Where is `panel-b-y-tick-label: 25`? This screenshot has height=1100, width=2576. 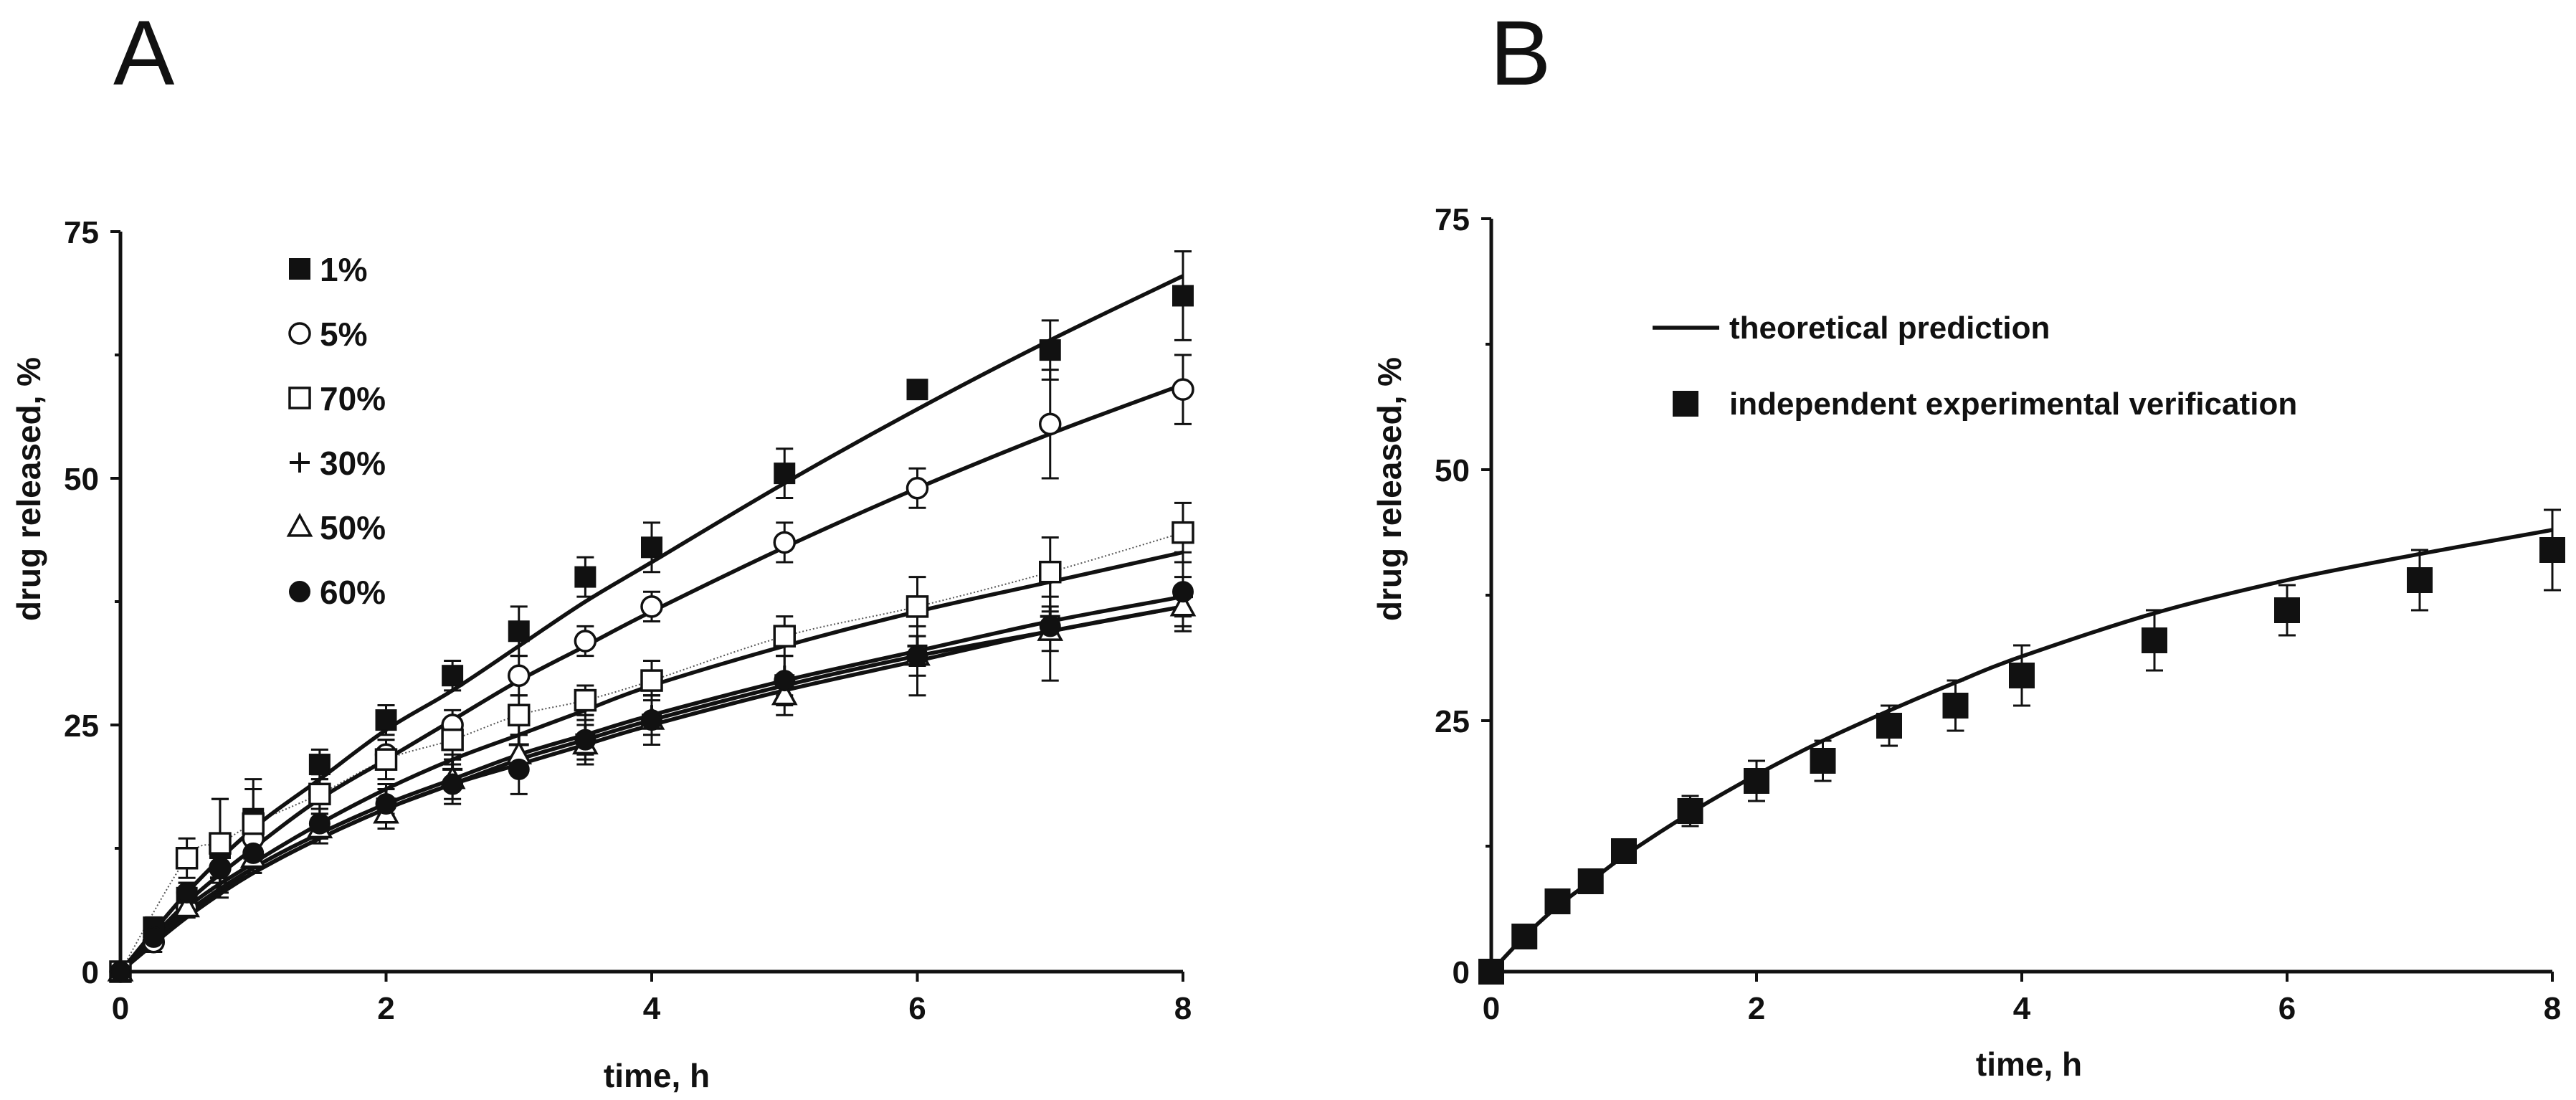
panel-b-y-tick-label: 25 is located at coordinates (1453, 721).